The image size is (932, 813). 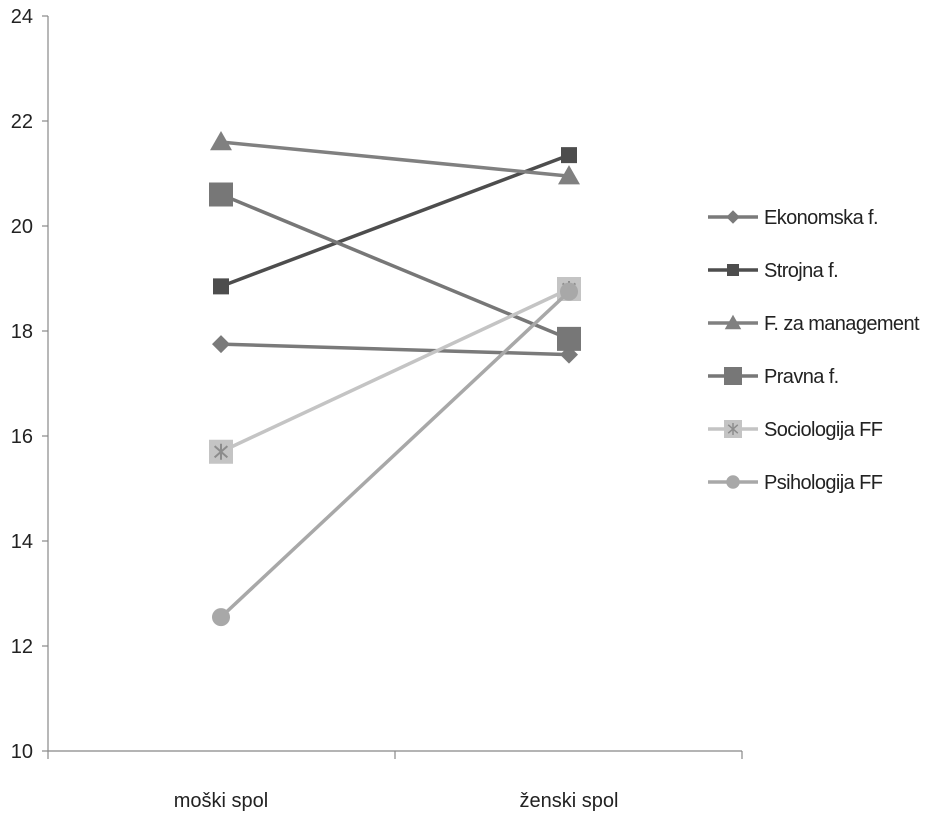 What do you see at coordinates (22, 332) in the screenshot?
I see `y-tick-label: 18` at bounding box center [22, 332].